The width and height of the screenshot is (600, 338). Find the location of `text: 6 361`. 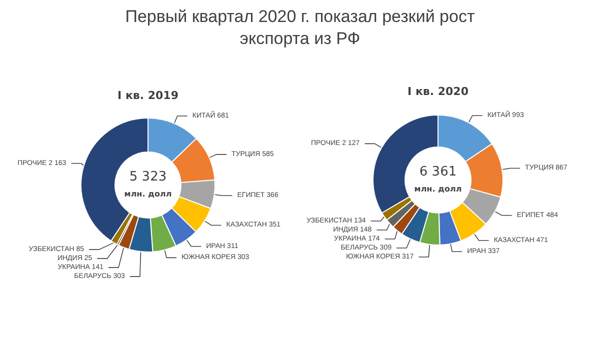

text: 6 361 is located at coordinates (438, 172).